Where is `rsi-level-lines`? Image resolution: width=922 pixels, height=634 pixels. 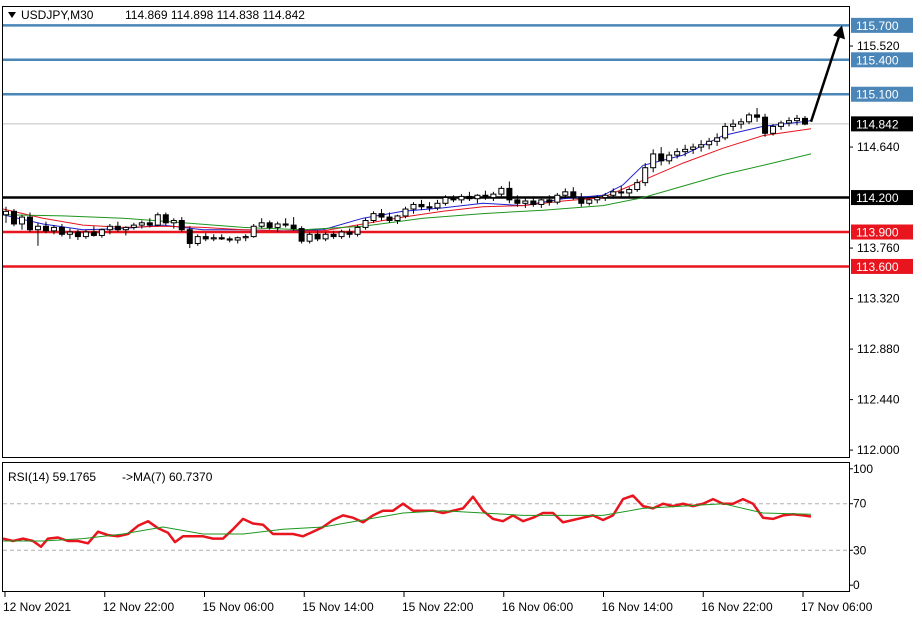
rsi-level-lines is located at coordinates (426, 527).